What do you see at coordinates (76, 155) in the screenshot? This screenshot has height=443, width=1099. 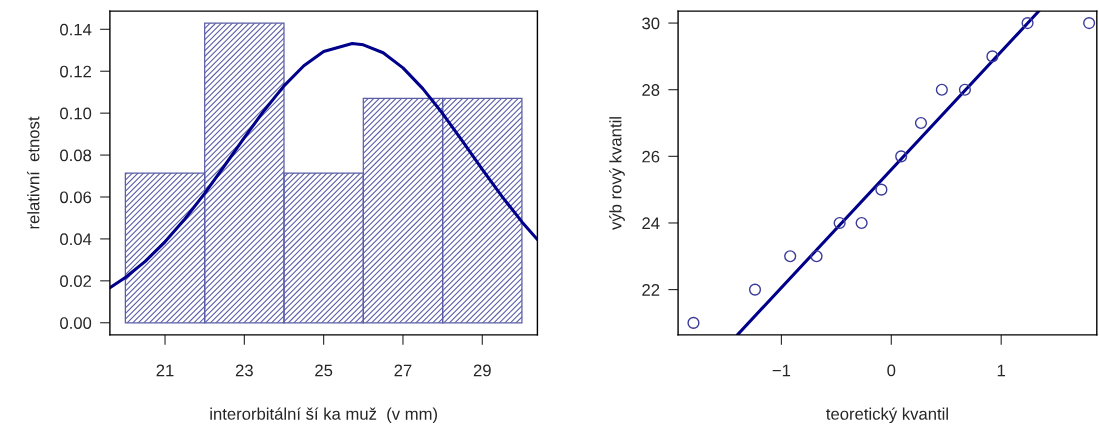 I see `y-tick-label: 0.08` at bounding box center [76, 155].